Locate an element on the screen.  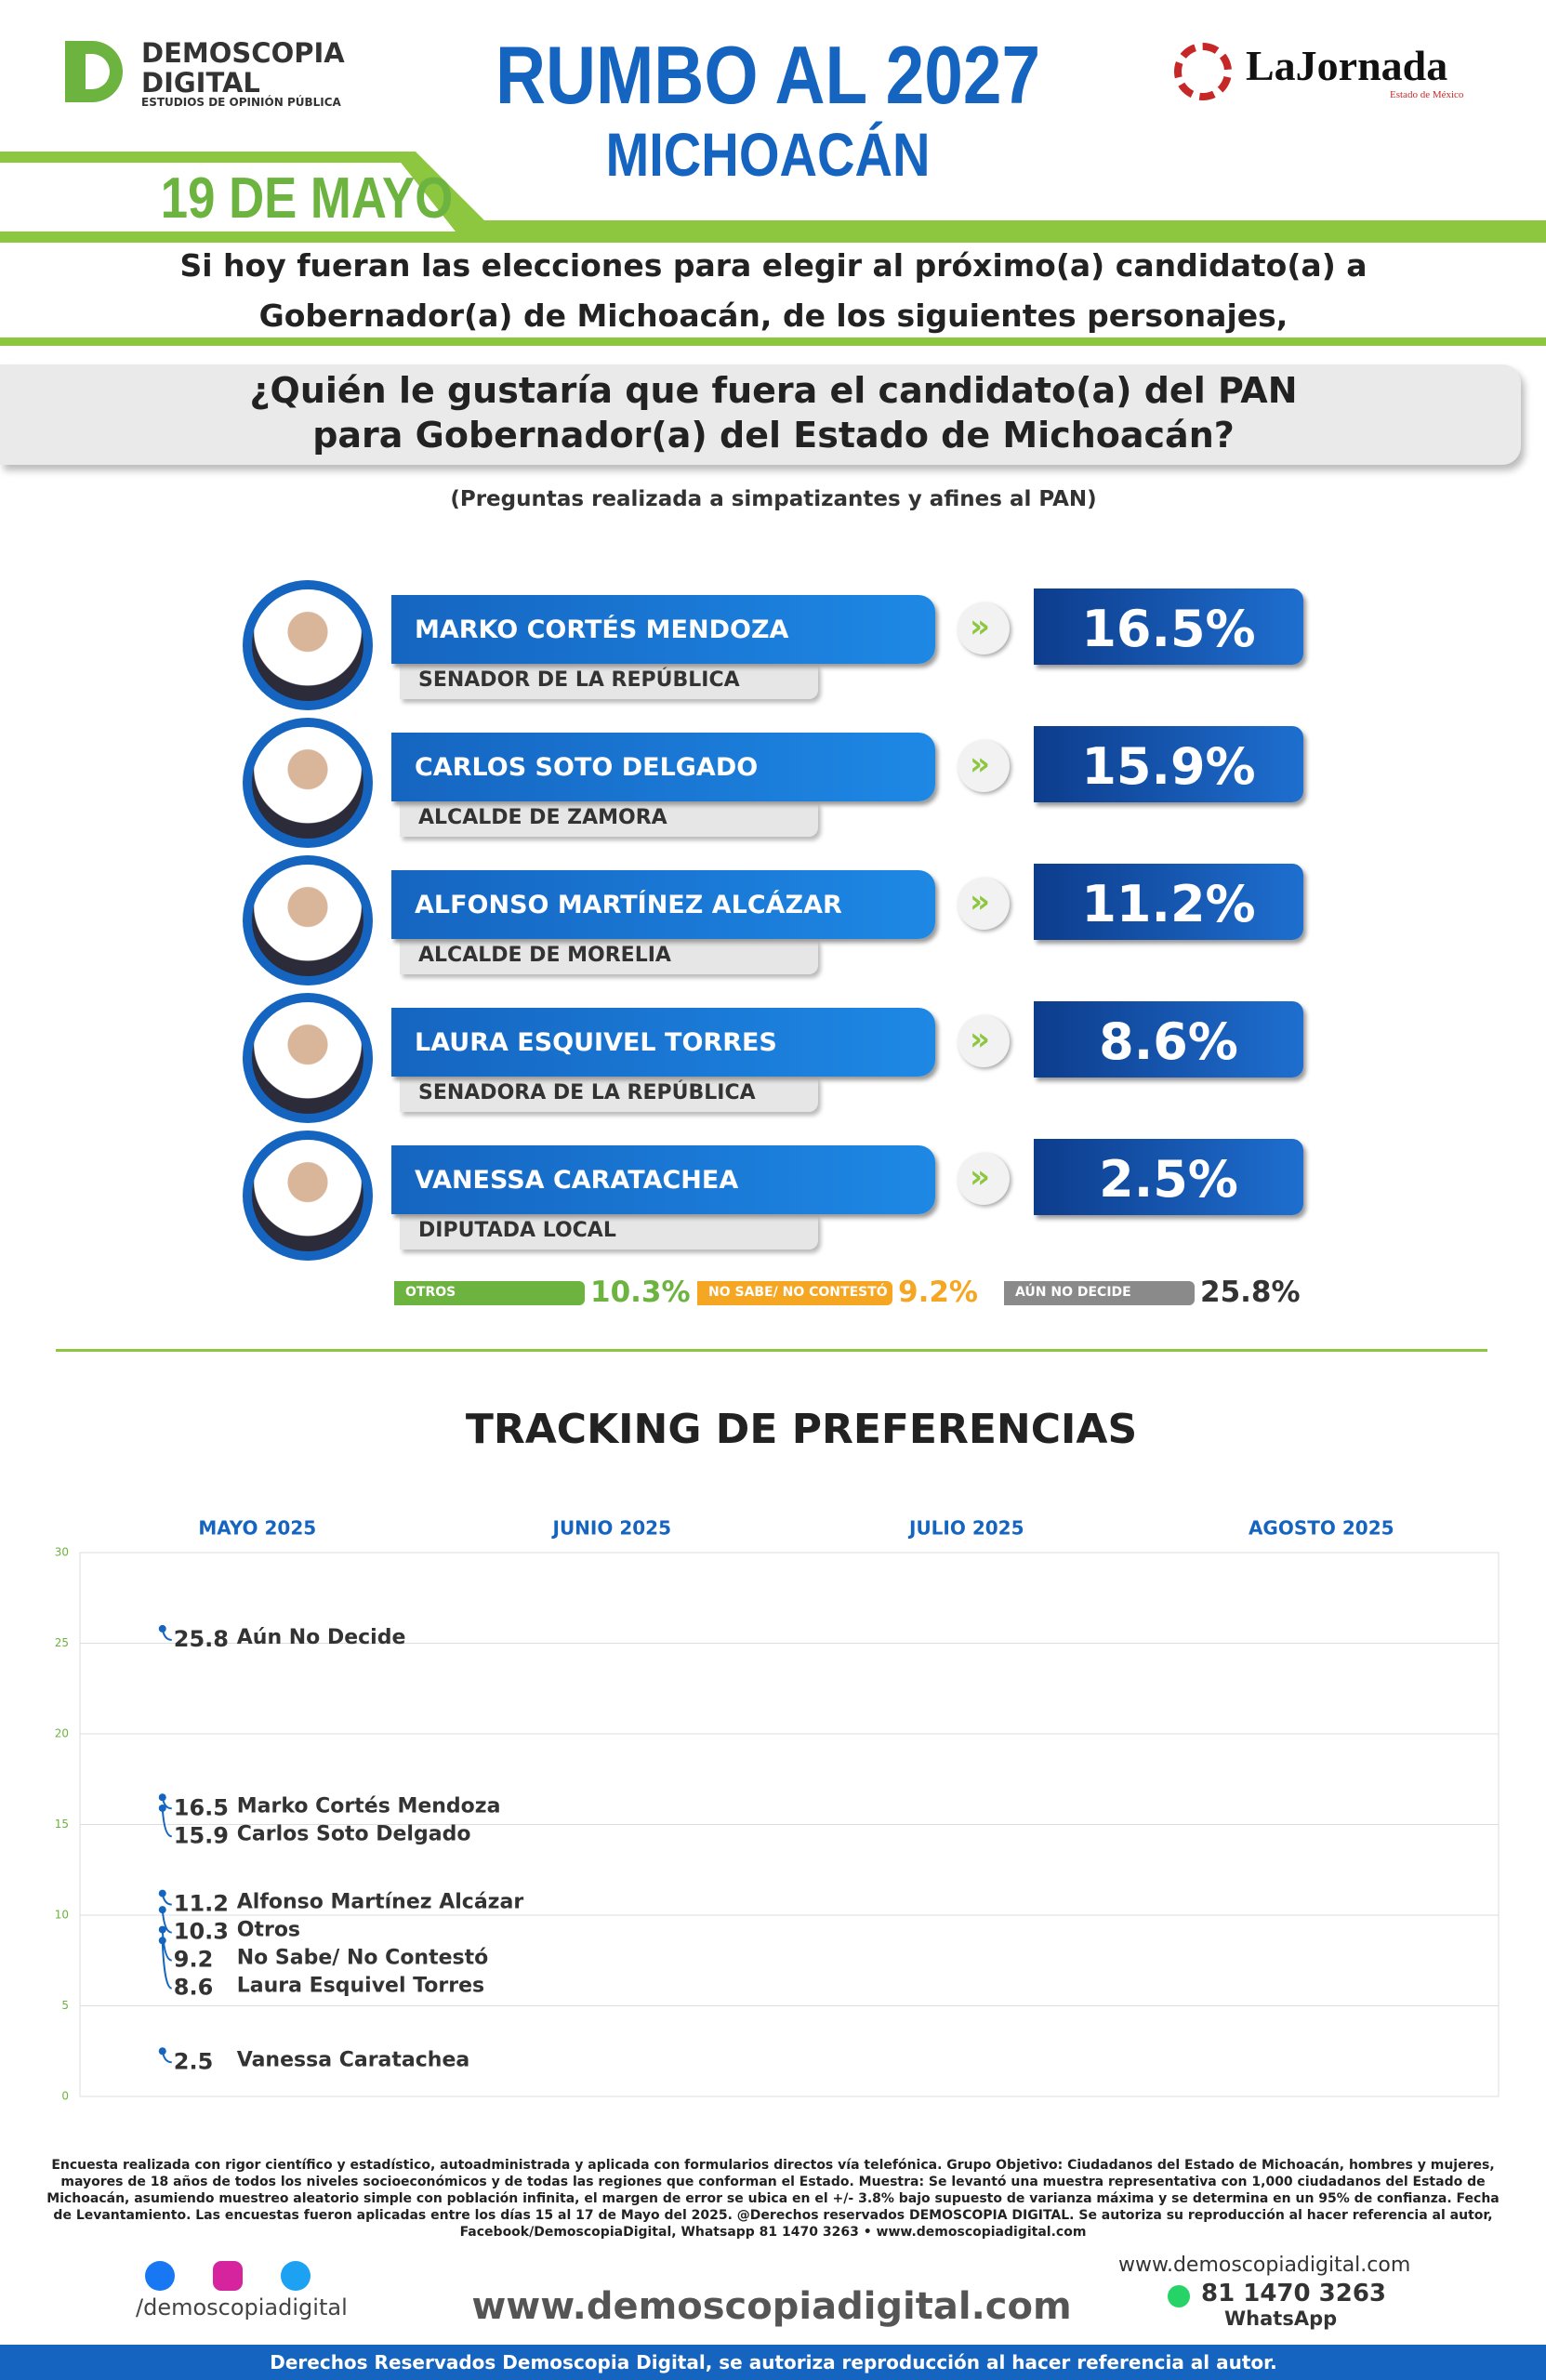
y-tick-label: 20 is located at coordinates (62, 1733).